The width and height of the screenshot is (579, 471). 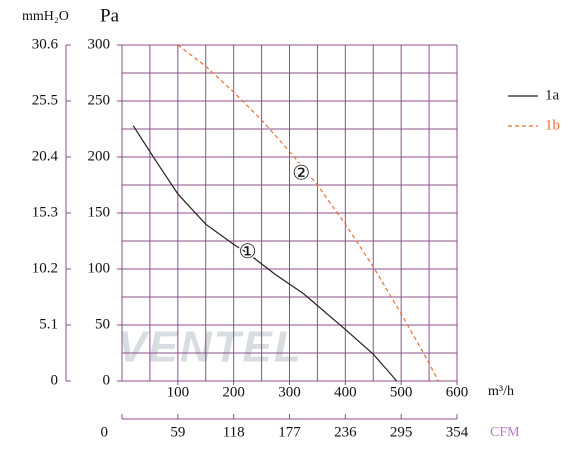 What do you see at coordinates (45, 268) in the screenshot?
I see `y2-tick-label: 10.2` at bounding box center [45, 268].